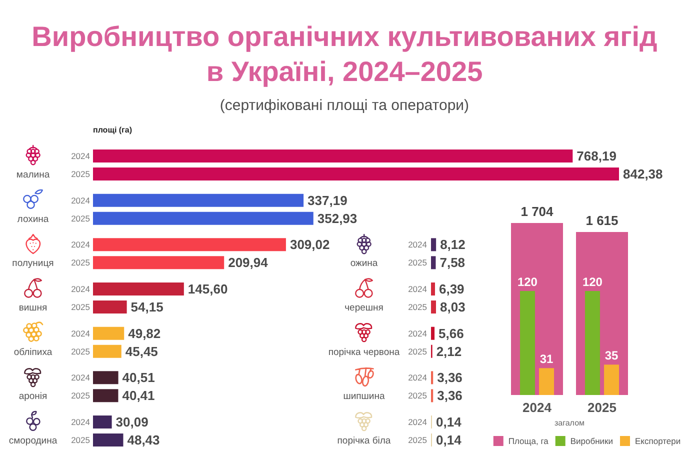 This screenshot has height=473, width=689. Describe the element at coordinates (453, 307) in the screenshot. I see `data-label: 8,03` at that location.